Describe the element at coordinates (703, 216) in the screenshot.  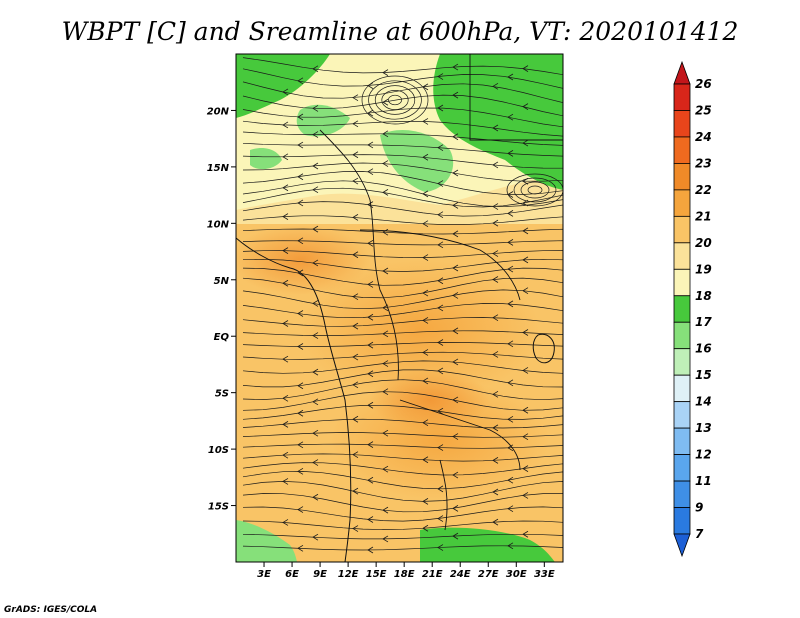
I see `colorbar-label: 21` at that location.